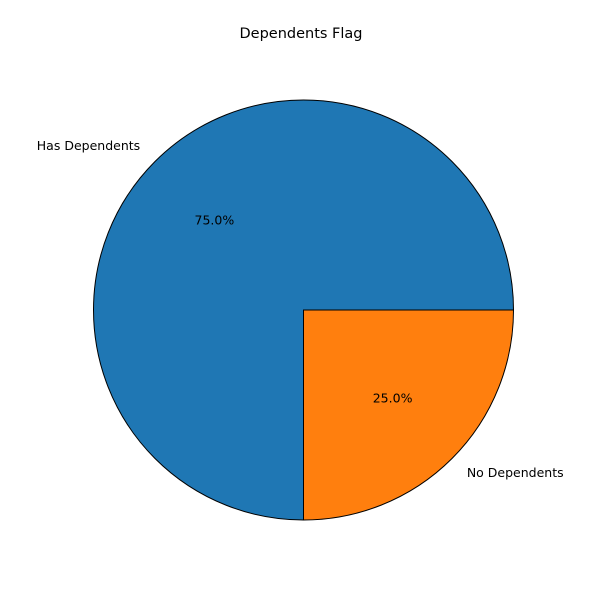 Image resolution: width=600 pixels, height=600 pixels. I want to click on slice-label-has-dependents: Has Dependents, so click(88, 145).